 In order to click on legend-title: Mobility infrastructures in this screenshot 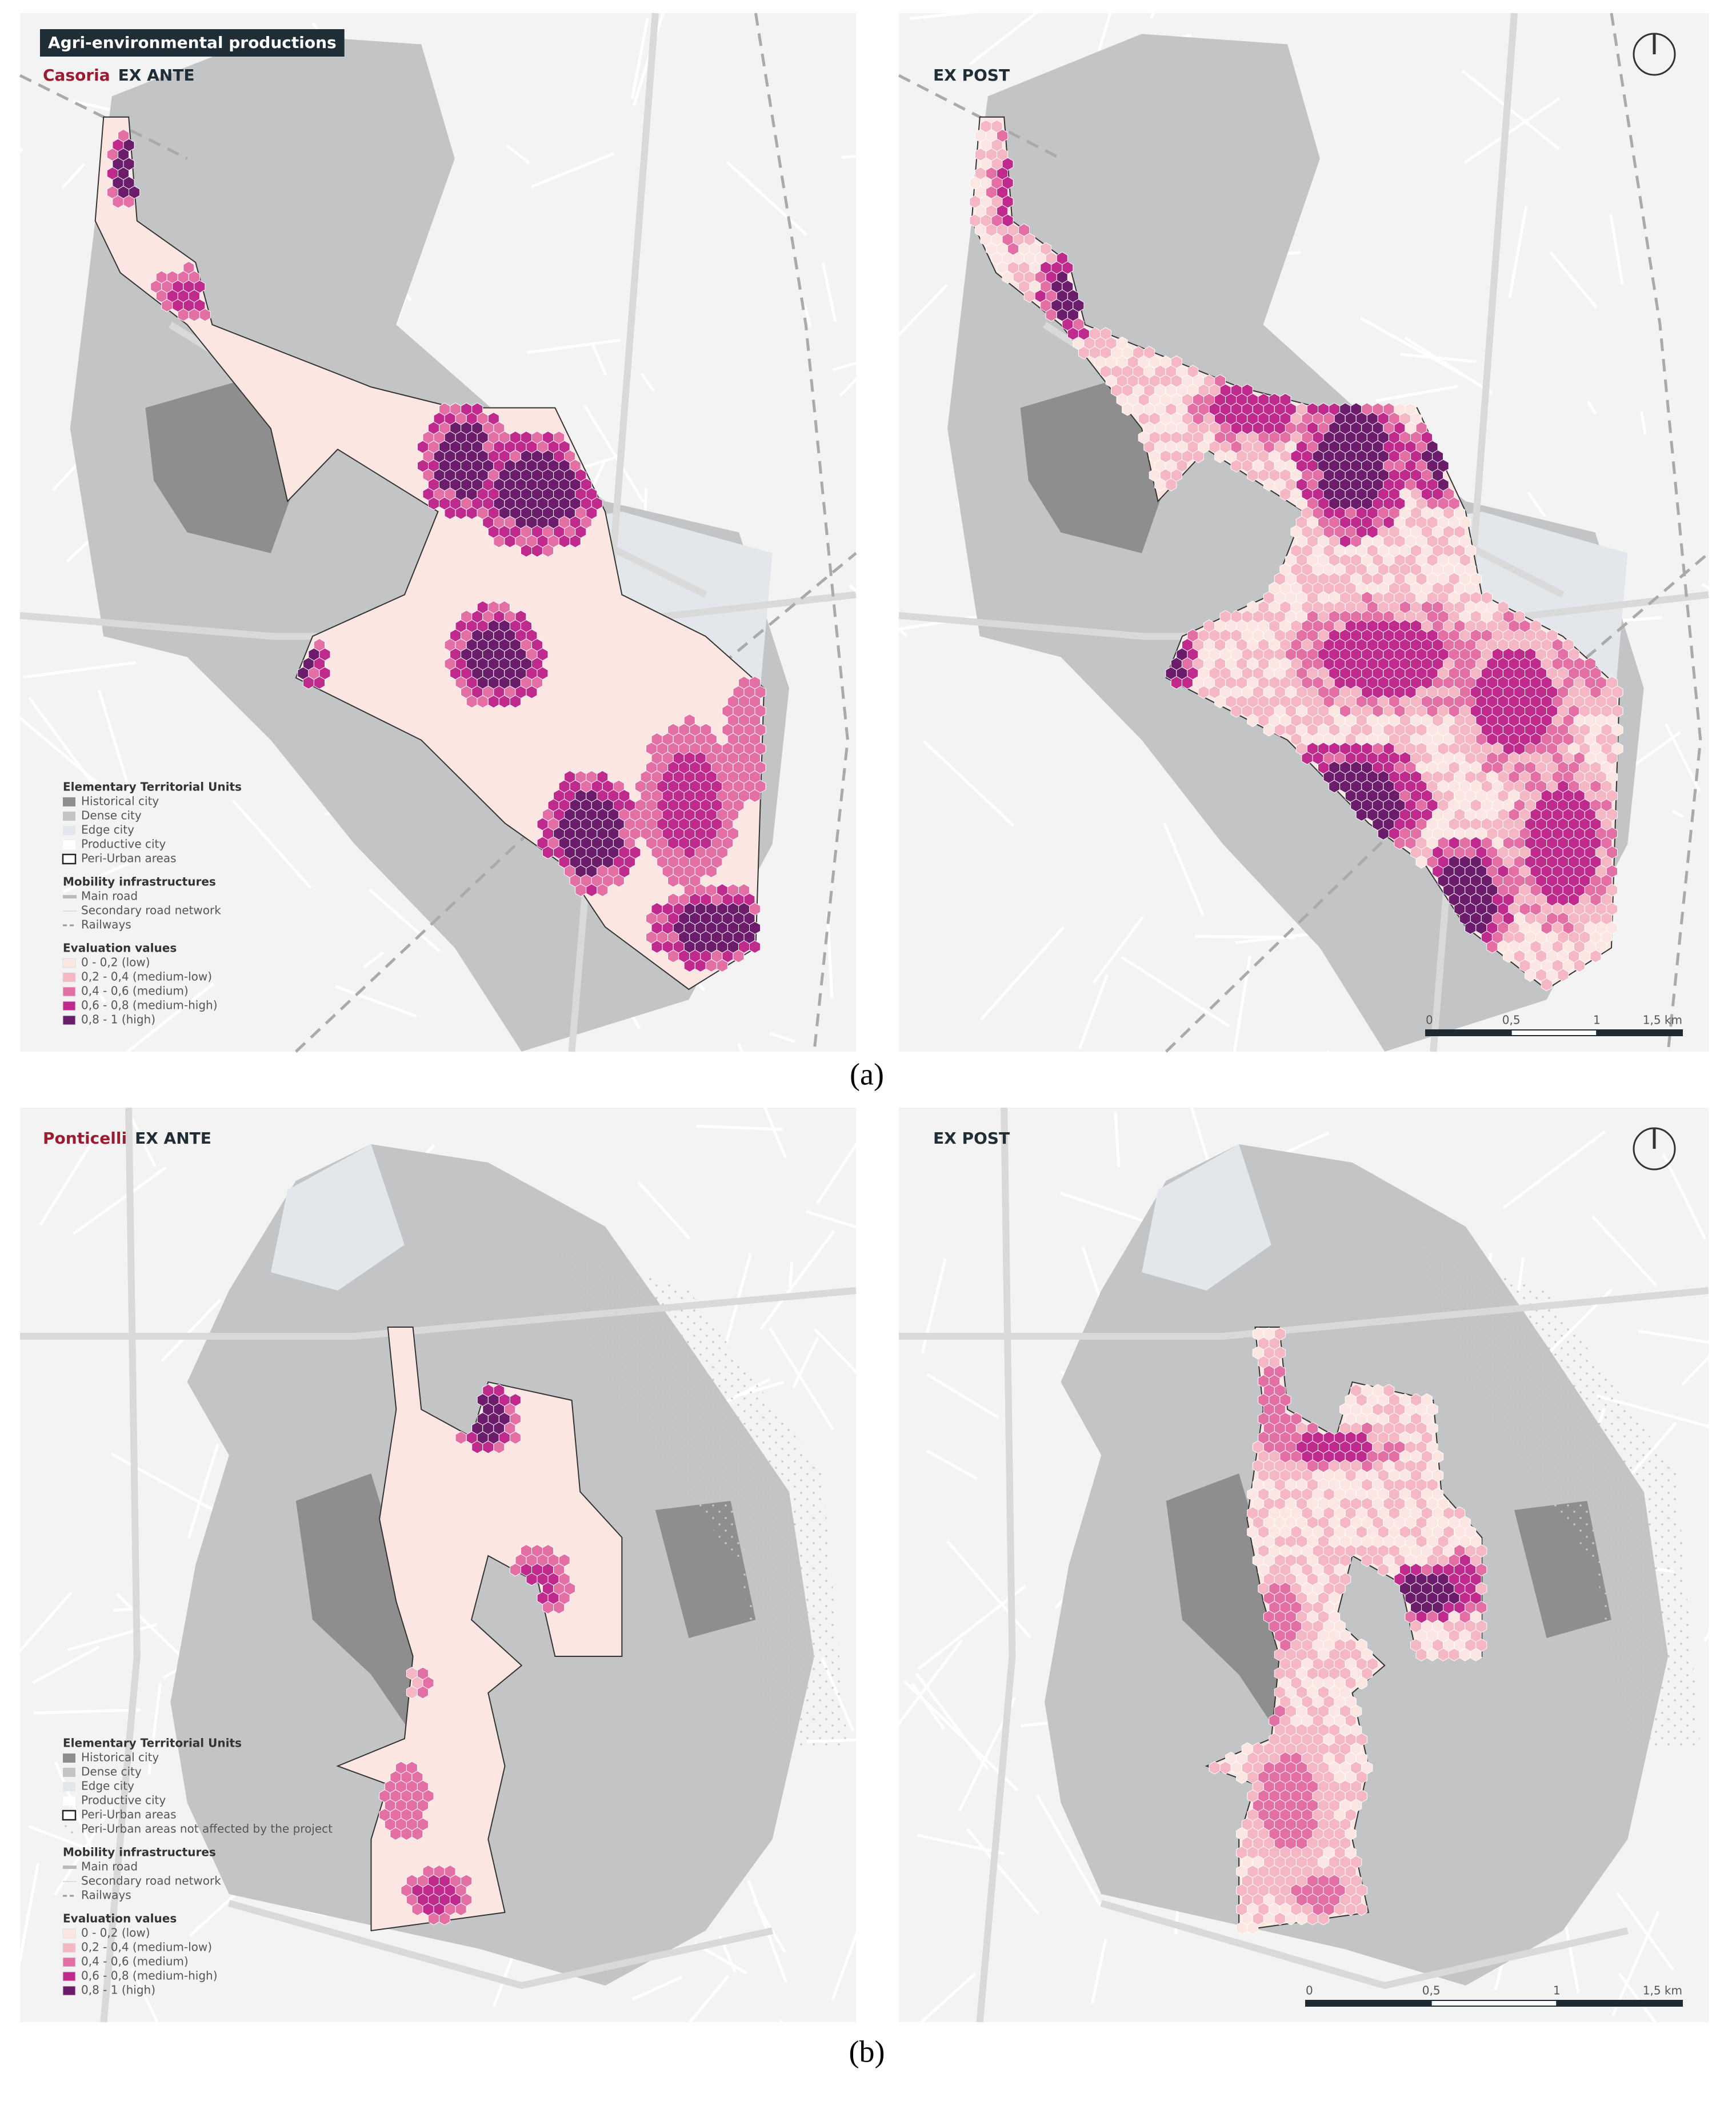, I will do `click(139, 1852)`.